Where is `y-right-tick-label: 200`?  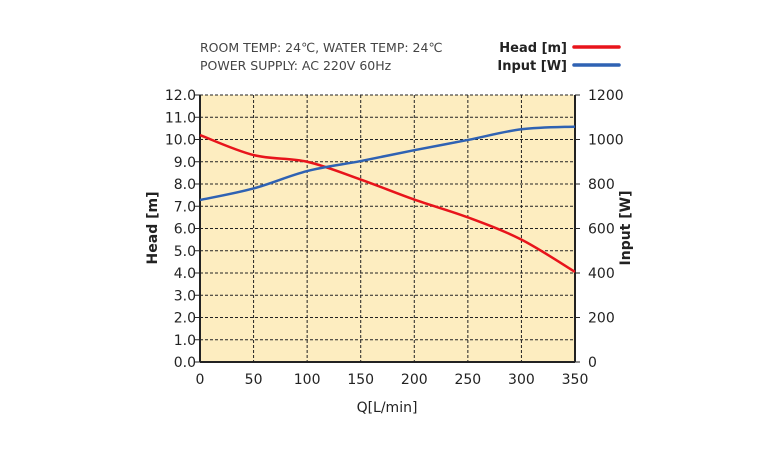
y-right-tick-label: 200 is located at coordinates (601, 319).